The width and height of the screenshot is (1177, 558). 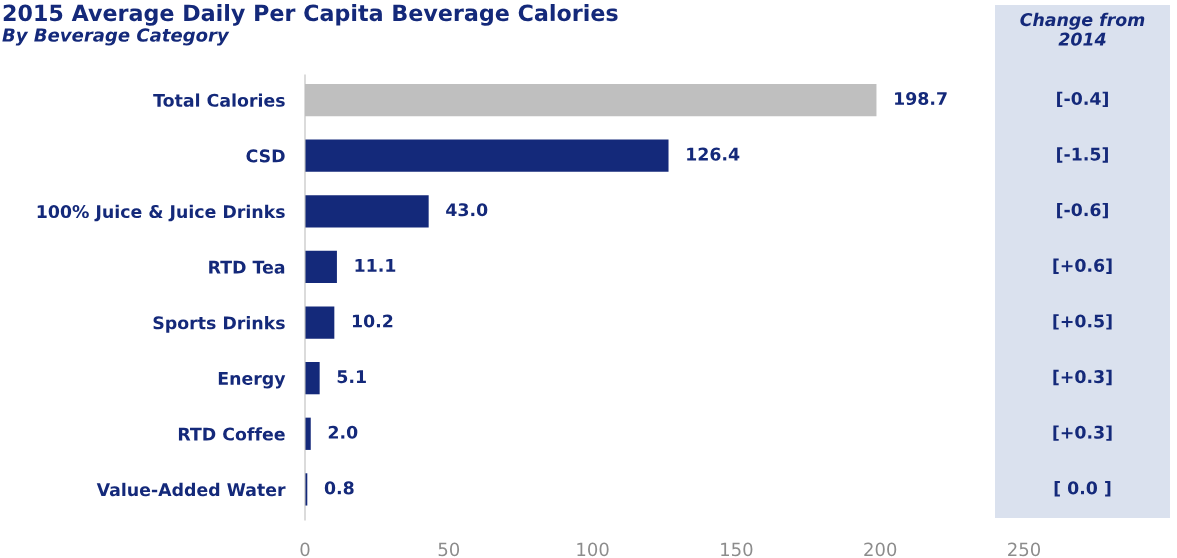 I want to click on y-tick-label: Total Calories, so click(x=219, y=100).